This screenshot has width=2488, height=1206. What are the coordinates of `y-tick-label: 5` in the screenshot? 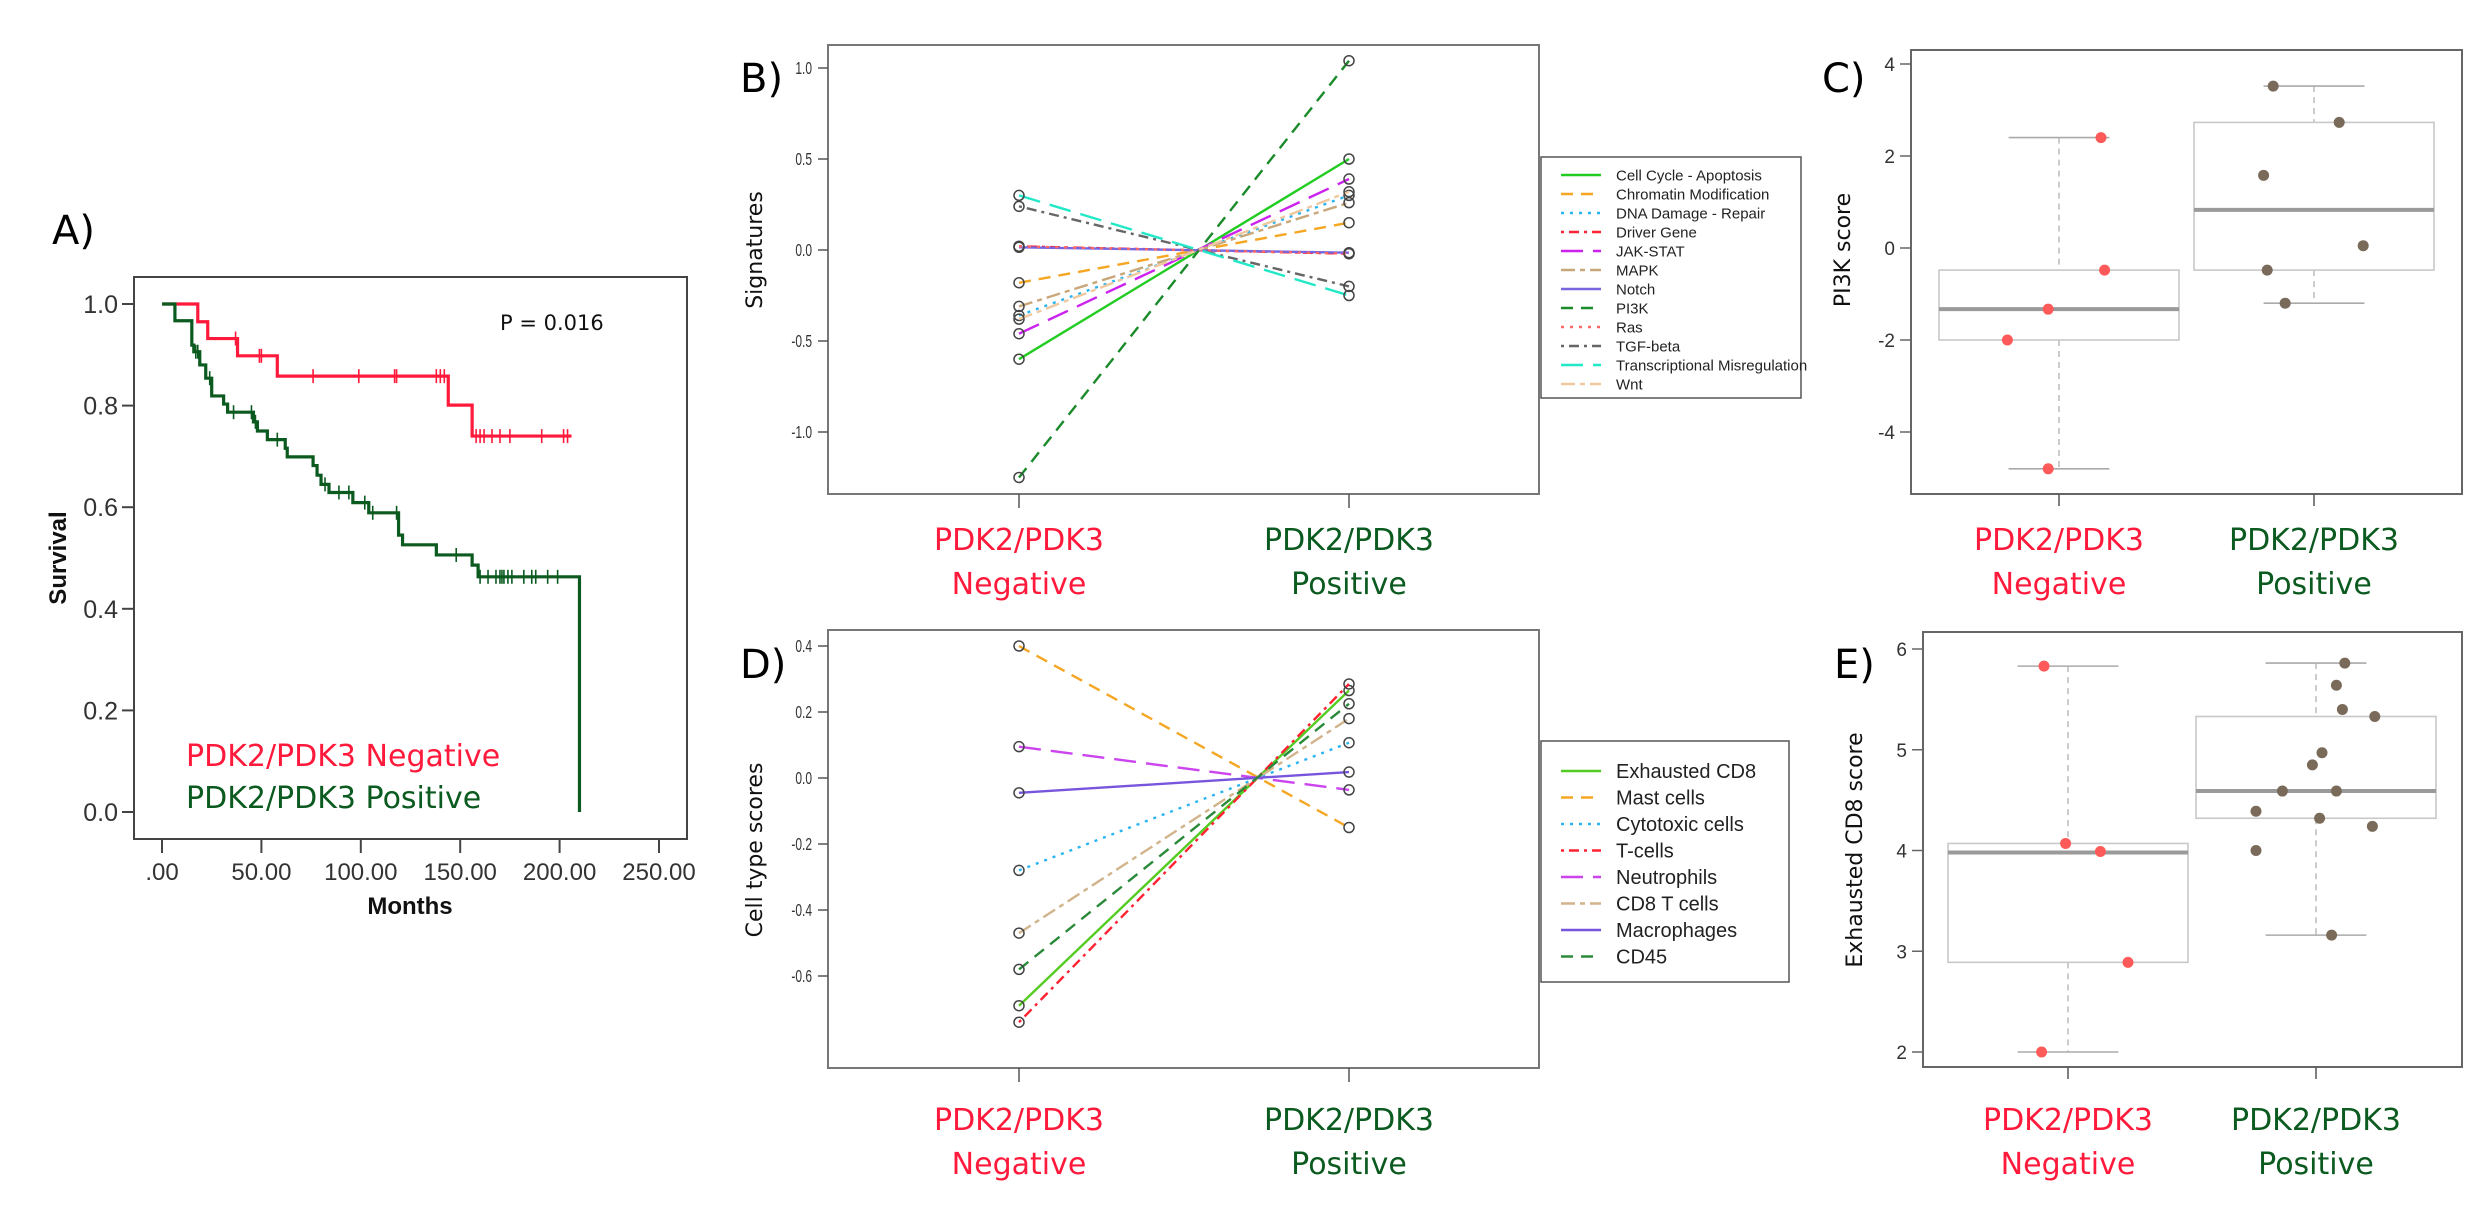 It's located at (1901, 751).